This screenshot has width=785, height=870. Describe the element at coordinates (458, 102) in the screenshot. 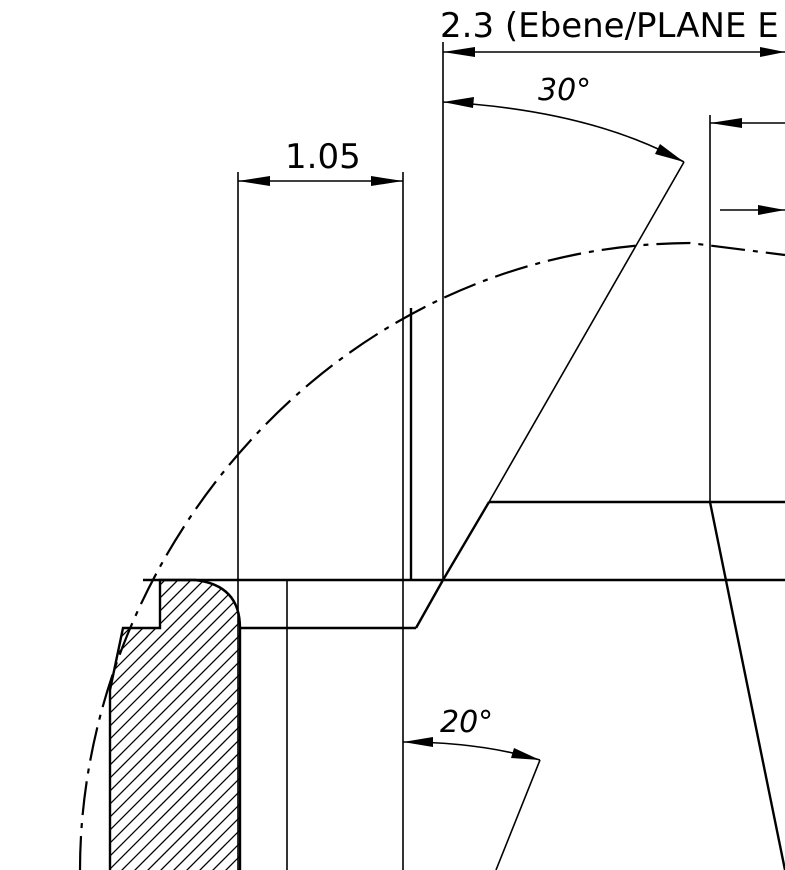

I see `arrow-30-left` at that location.